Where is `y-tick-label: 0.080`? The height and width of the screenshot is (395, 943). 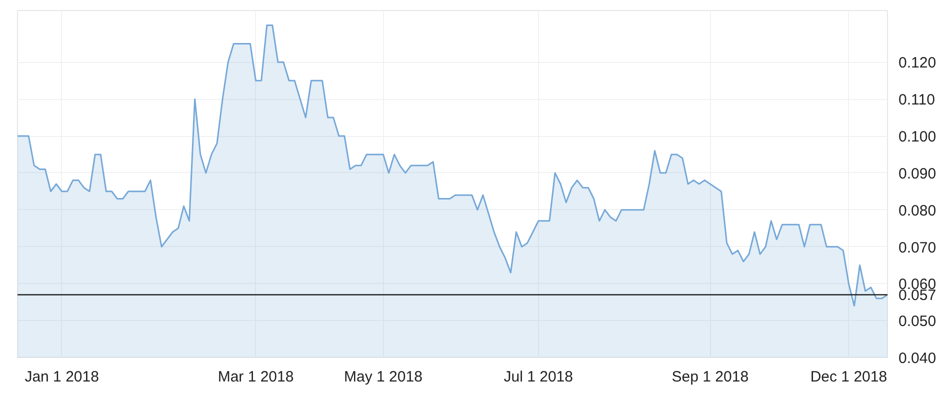 y-tick-label: 0.080 is located at coordinates (917, 211).